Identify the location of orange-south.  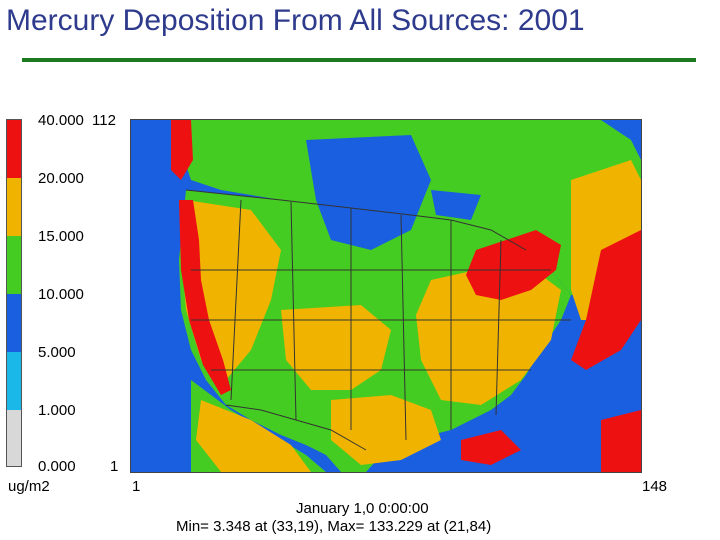
(386, 430).